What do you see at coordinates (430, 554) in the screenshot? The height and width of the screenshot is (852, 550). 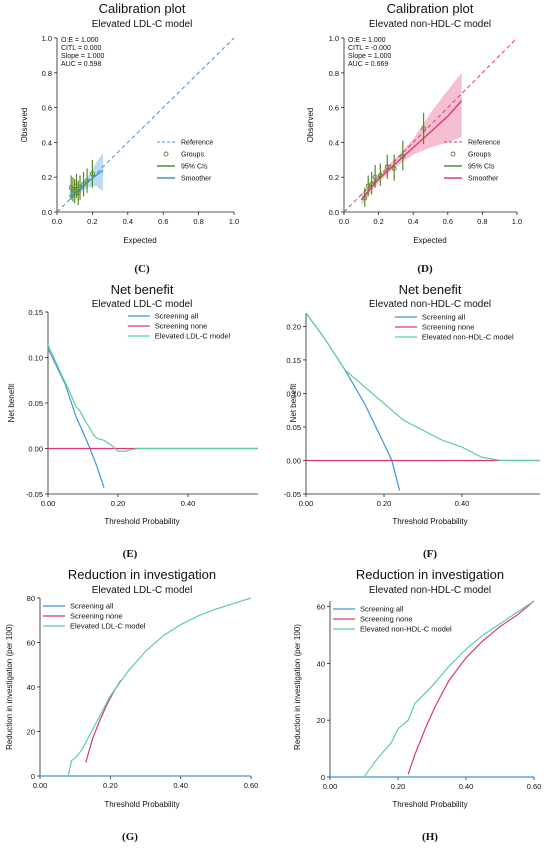 I see `panel-label: (F)` at bounding box center [430, 554].